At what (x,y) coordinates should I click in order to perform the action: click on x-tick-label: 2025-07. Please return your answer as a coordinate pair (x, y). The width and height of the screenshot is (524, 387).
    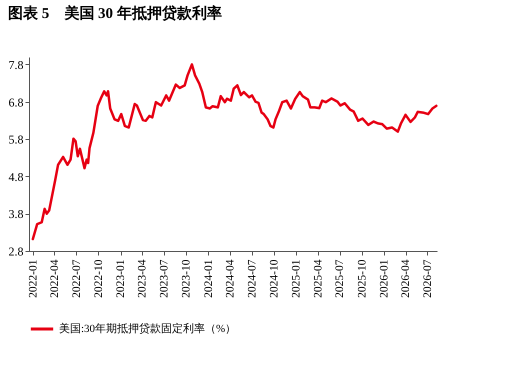
    Looking at the image, I should click on (340, 278).